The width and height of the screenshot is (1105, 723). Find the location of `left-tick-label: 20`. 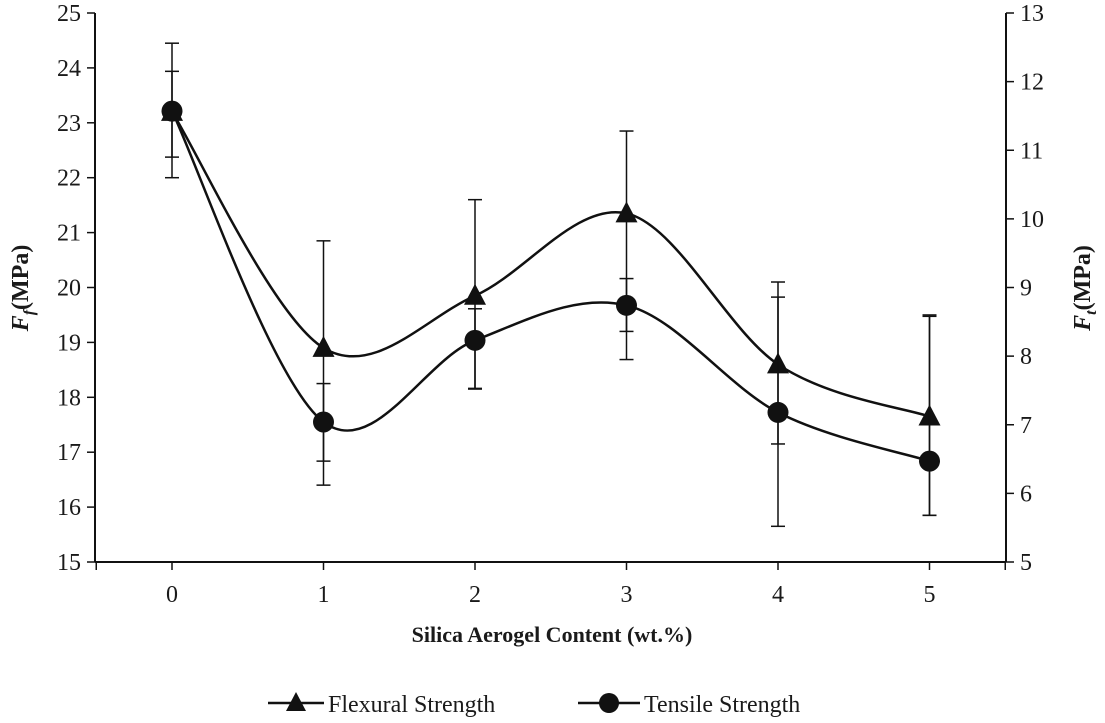

left-tick-label: 20 is located at coordinates (69, 289).